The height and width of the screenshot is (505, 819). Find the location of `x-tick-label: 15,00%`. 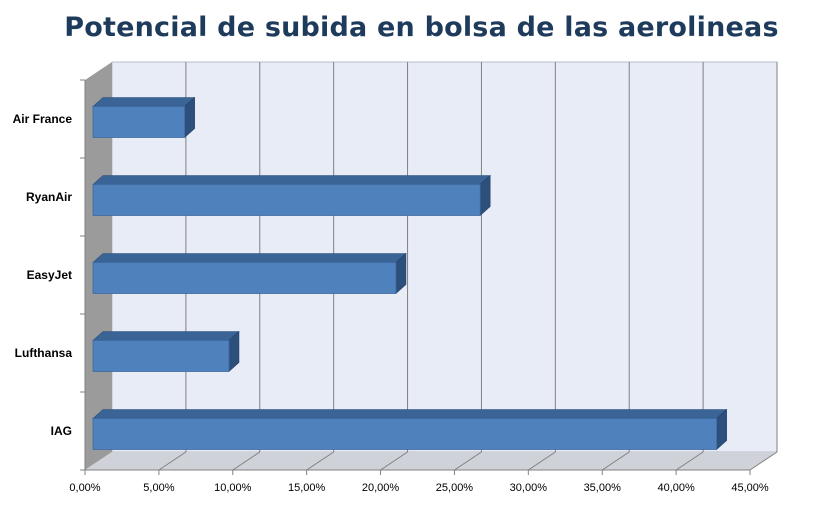

x-tick-label: 15,00% is located at coordinates (307, 488).